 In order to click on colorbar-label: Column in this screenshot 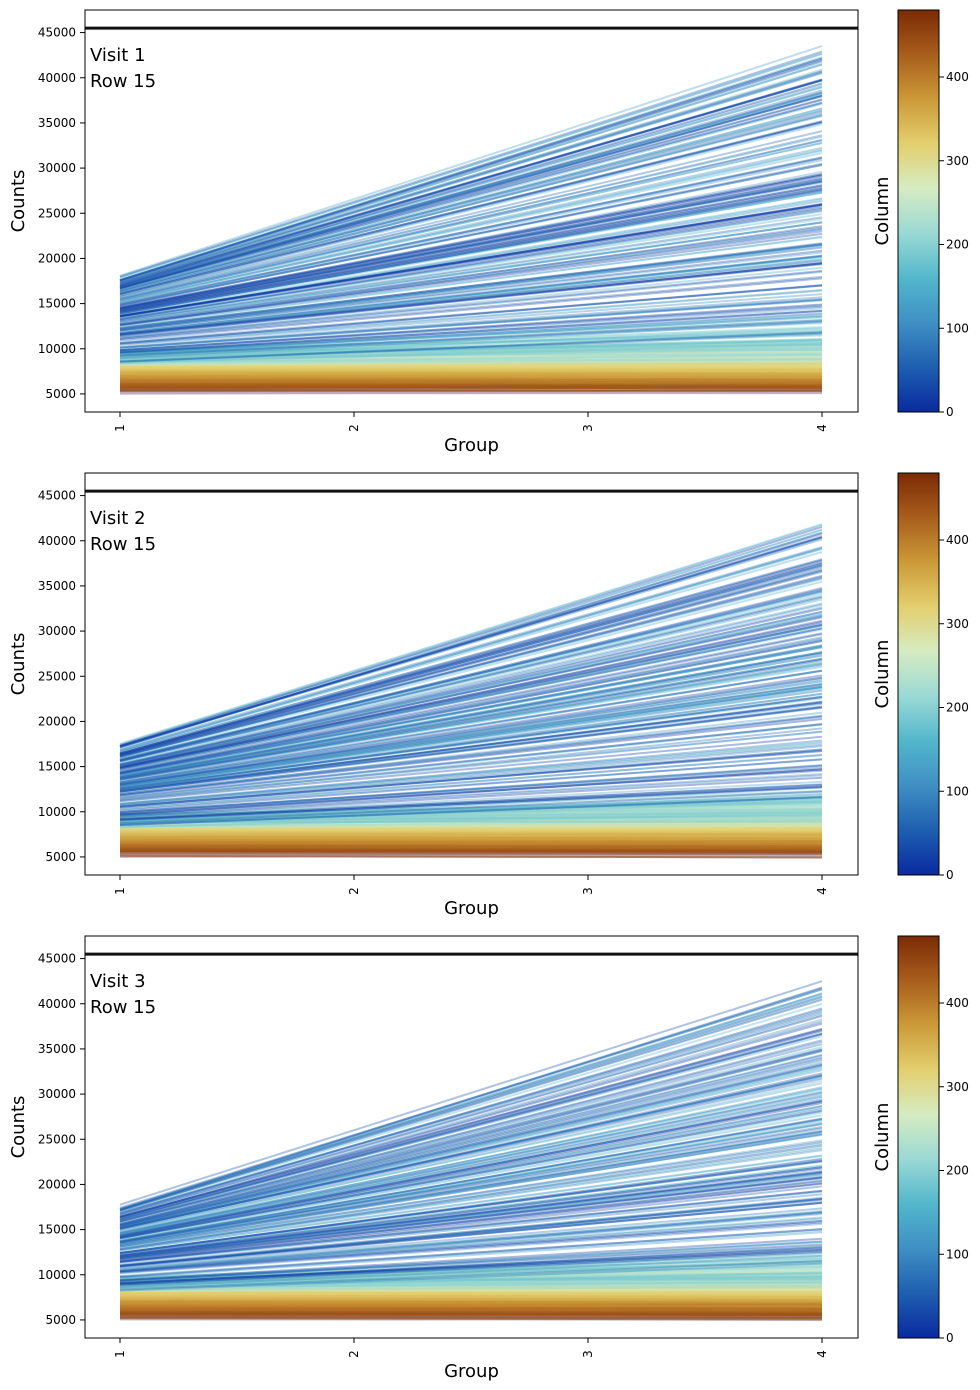, I will do `click(882, 1137)`.